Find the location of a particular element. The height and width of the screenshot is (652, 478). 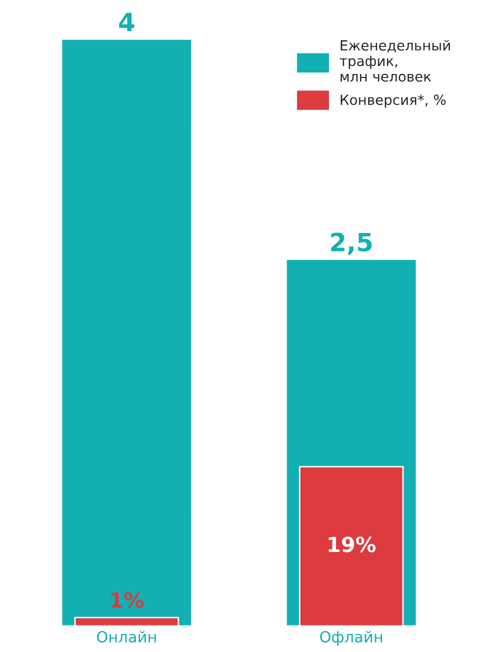

data-label: 1% is located at coordinates (127, 600).